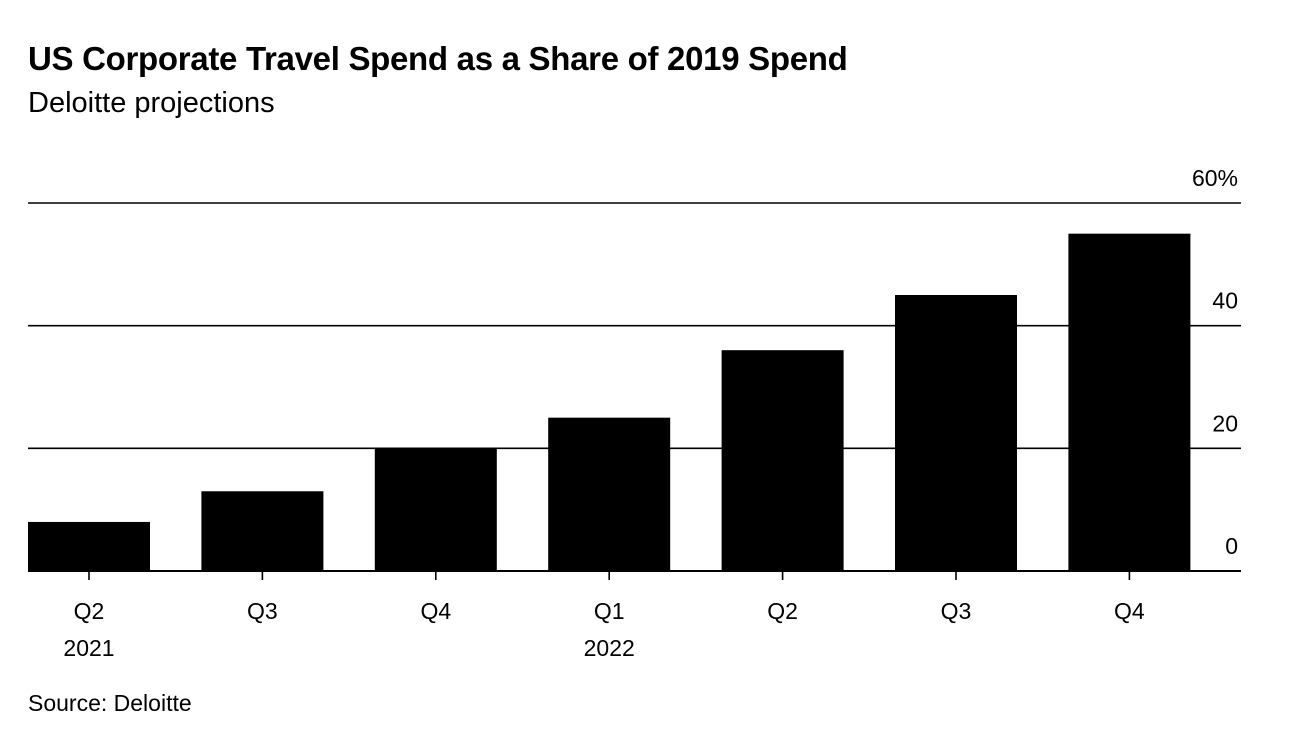  What do you see at coordinates (88, 648) in the screenshot?
I see `x-year-label: 2021` at bounding box center [88, 648].